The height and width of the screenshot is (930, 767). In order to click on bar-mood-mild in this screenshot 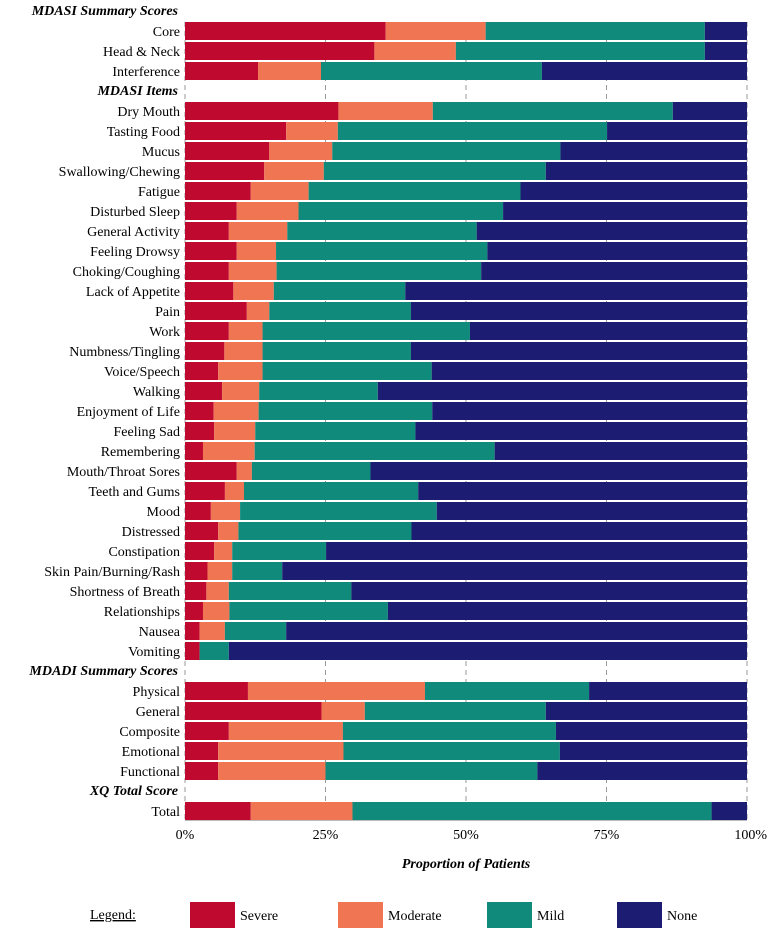, I will do `click(338, 511)`.